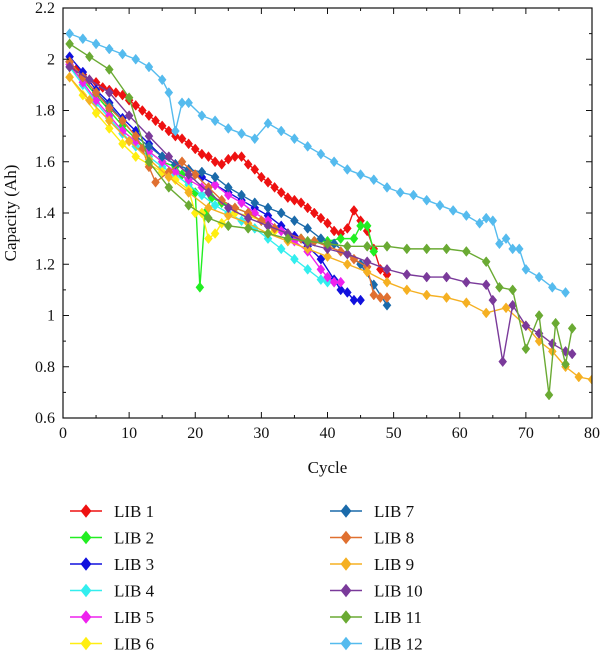  What do you see at coordinates (372, 538) in the screenshot?
I see `legend-item-lib-8: LIB 8` at bounding box center [372, 538].